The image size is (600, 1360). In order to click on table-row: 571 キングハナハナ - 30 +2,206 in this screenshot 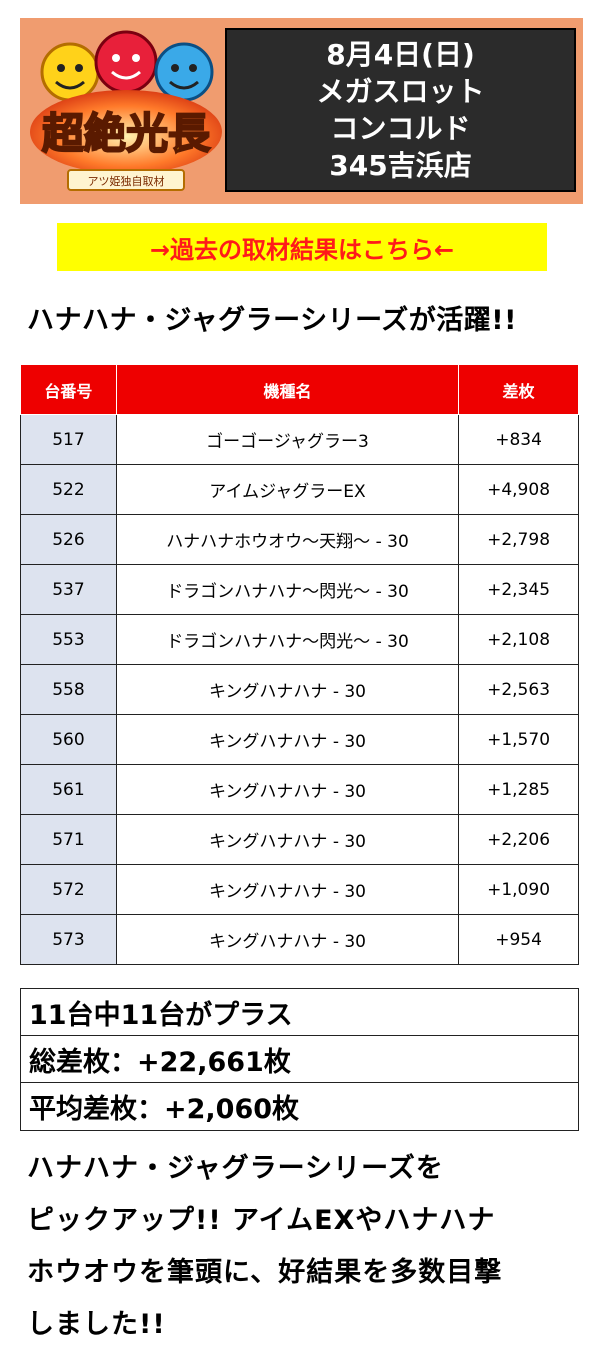, I will do `click(299, 839)`.